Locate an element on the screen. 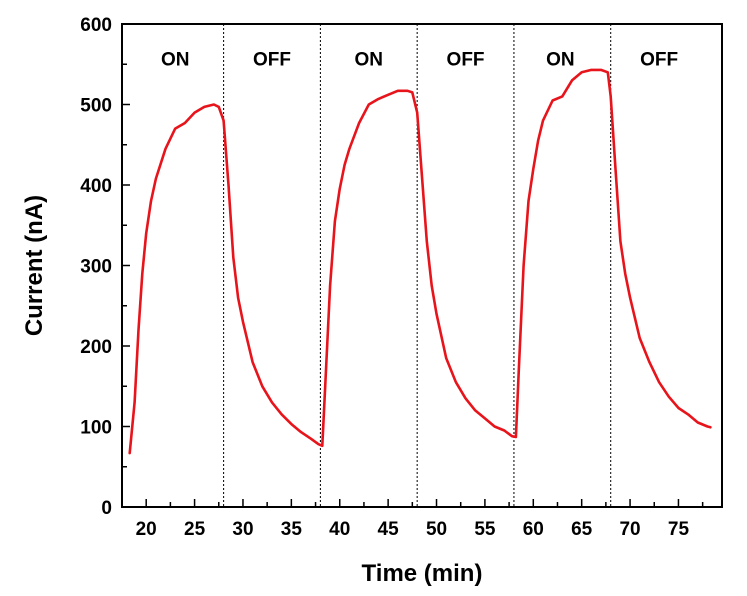 This screenshot has width=747, height=596. x-tick-label: 30 is located at coordinates (242, 529).